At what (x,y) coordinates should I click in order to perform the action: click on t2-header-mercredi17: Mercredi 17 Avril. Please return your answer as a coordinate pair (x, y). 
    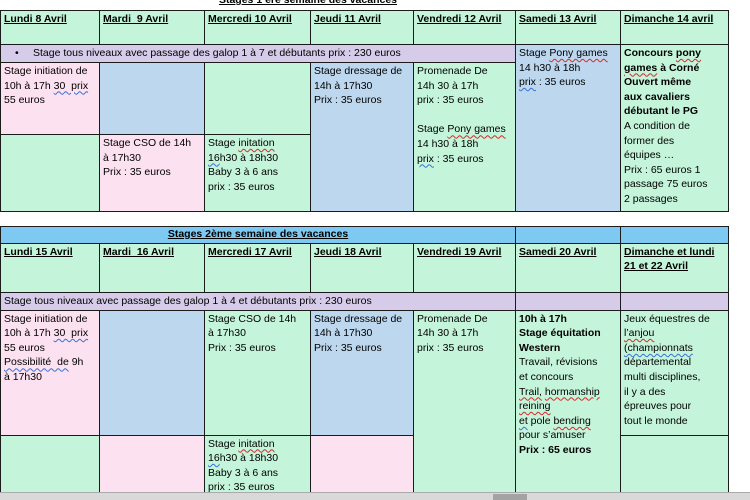
    Looking at the image, I should click on (257, 267).